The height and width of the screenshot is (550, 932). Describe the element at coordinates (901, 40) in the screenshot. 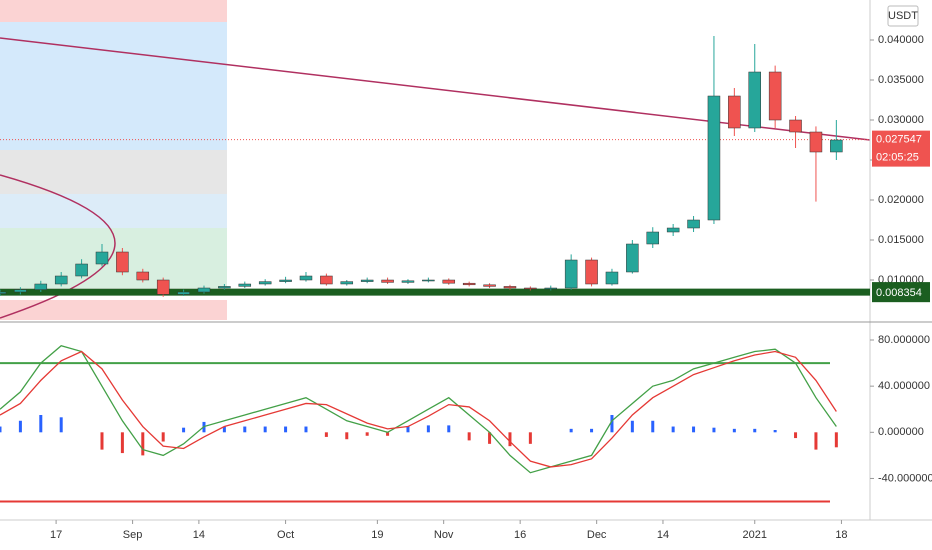

I see `y-tick-label: 0.040000` at that location.